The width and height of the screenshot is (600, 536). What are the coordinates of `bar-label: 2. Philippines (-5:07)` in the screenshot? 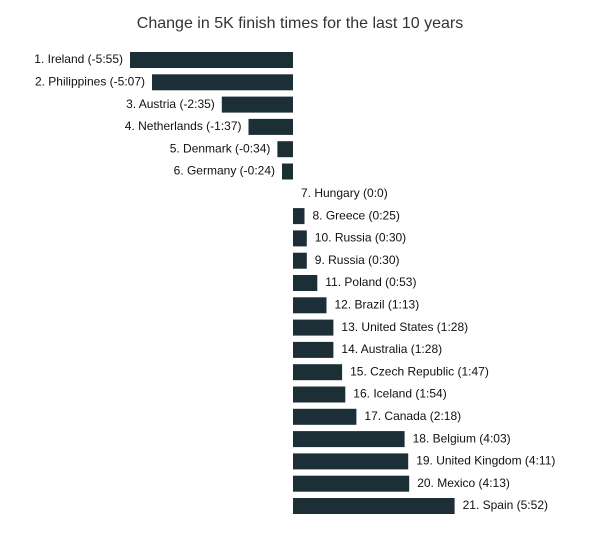 It's located at (90, 81).